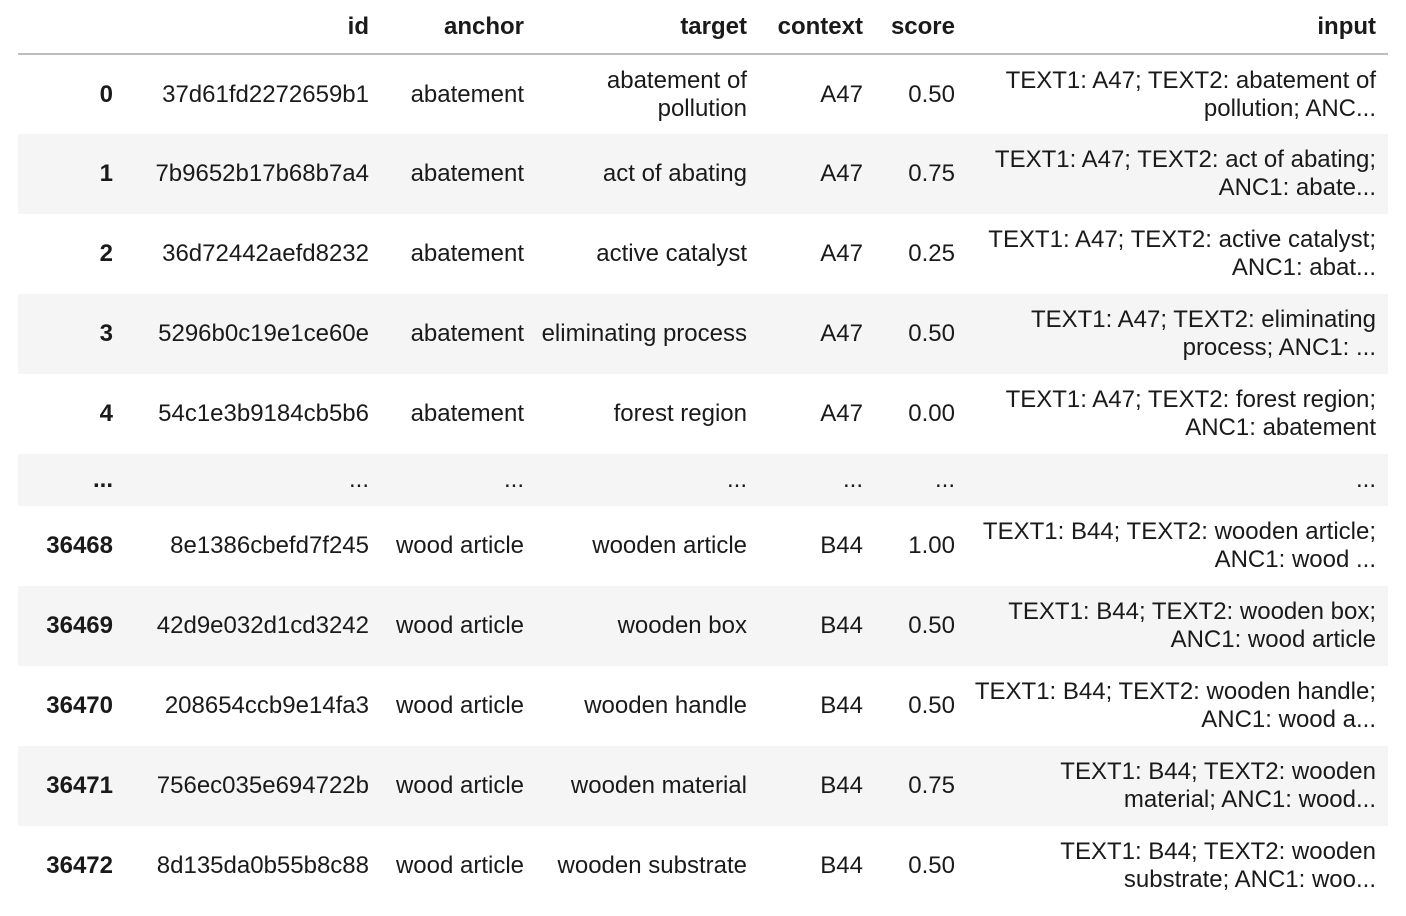 The width and height of the screenshot is (1406, 916). Describe the element at coordinates (71, 706) in the screenshot. I see `row-index: 36470` at that location.